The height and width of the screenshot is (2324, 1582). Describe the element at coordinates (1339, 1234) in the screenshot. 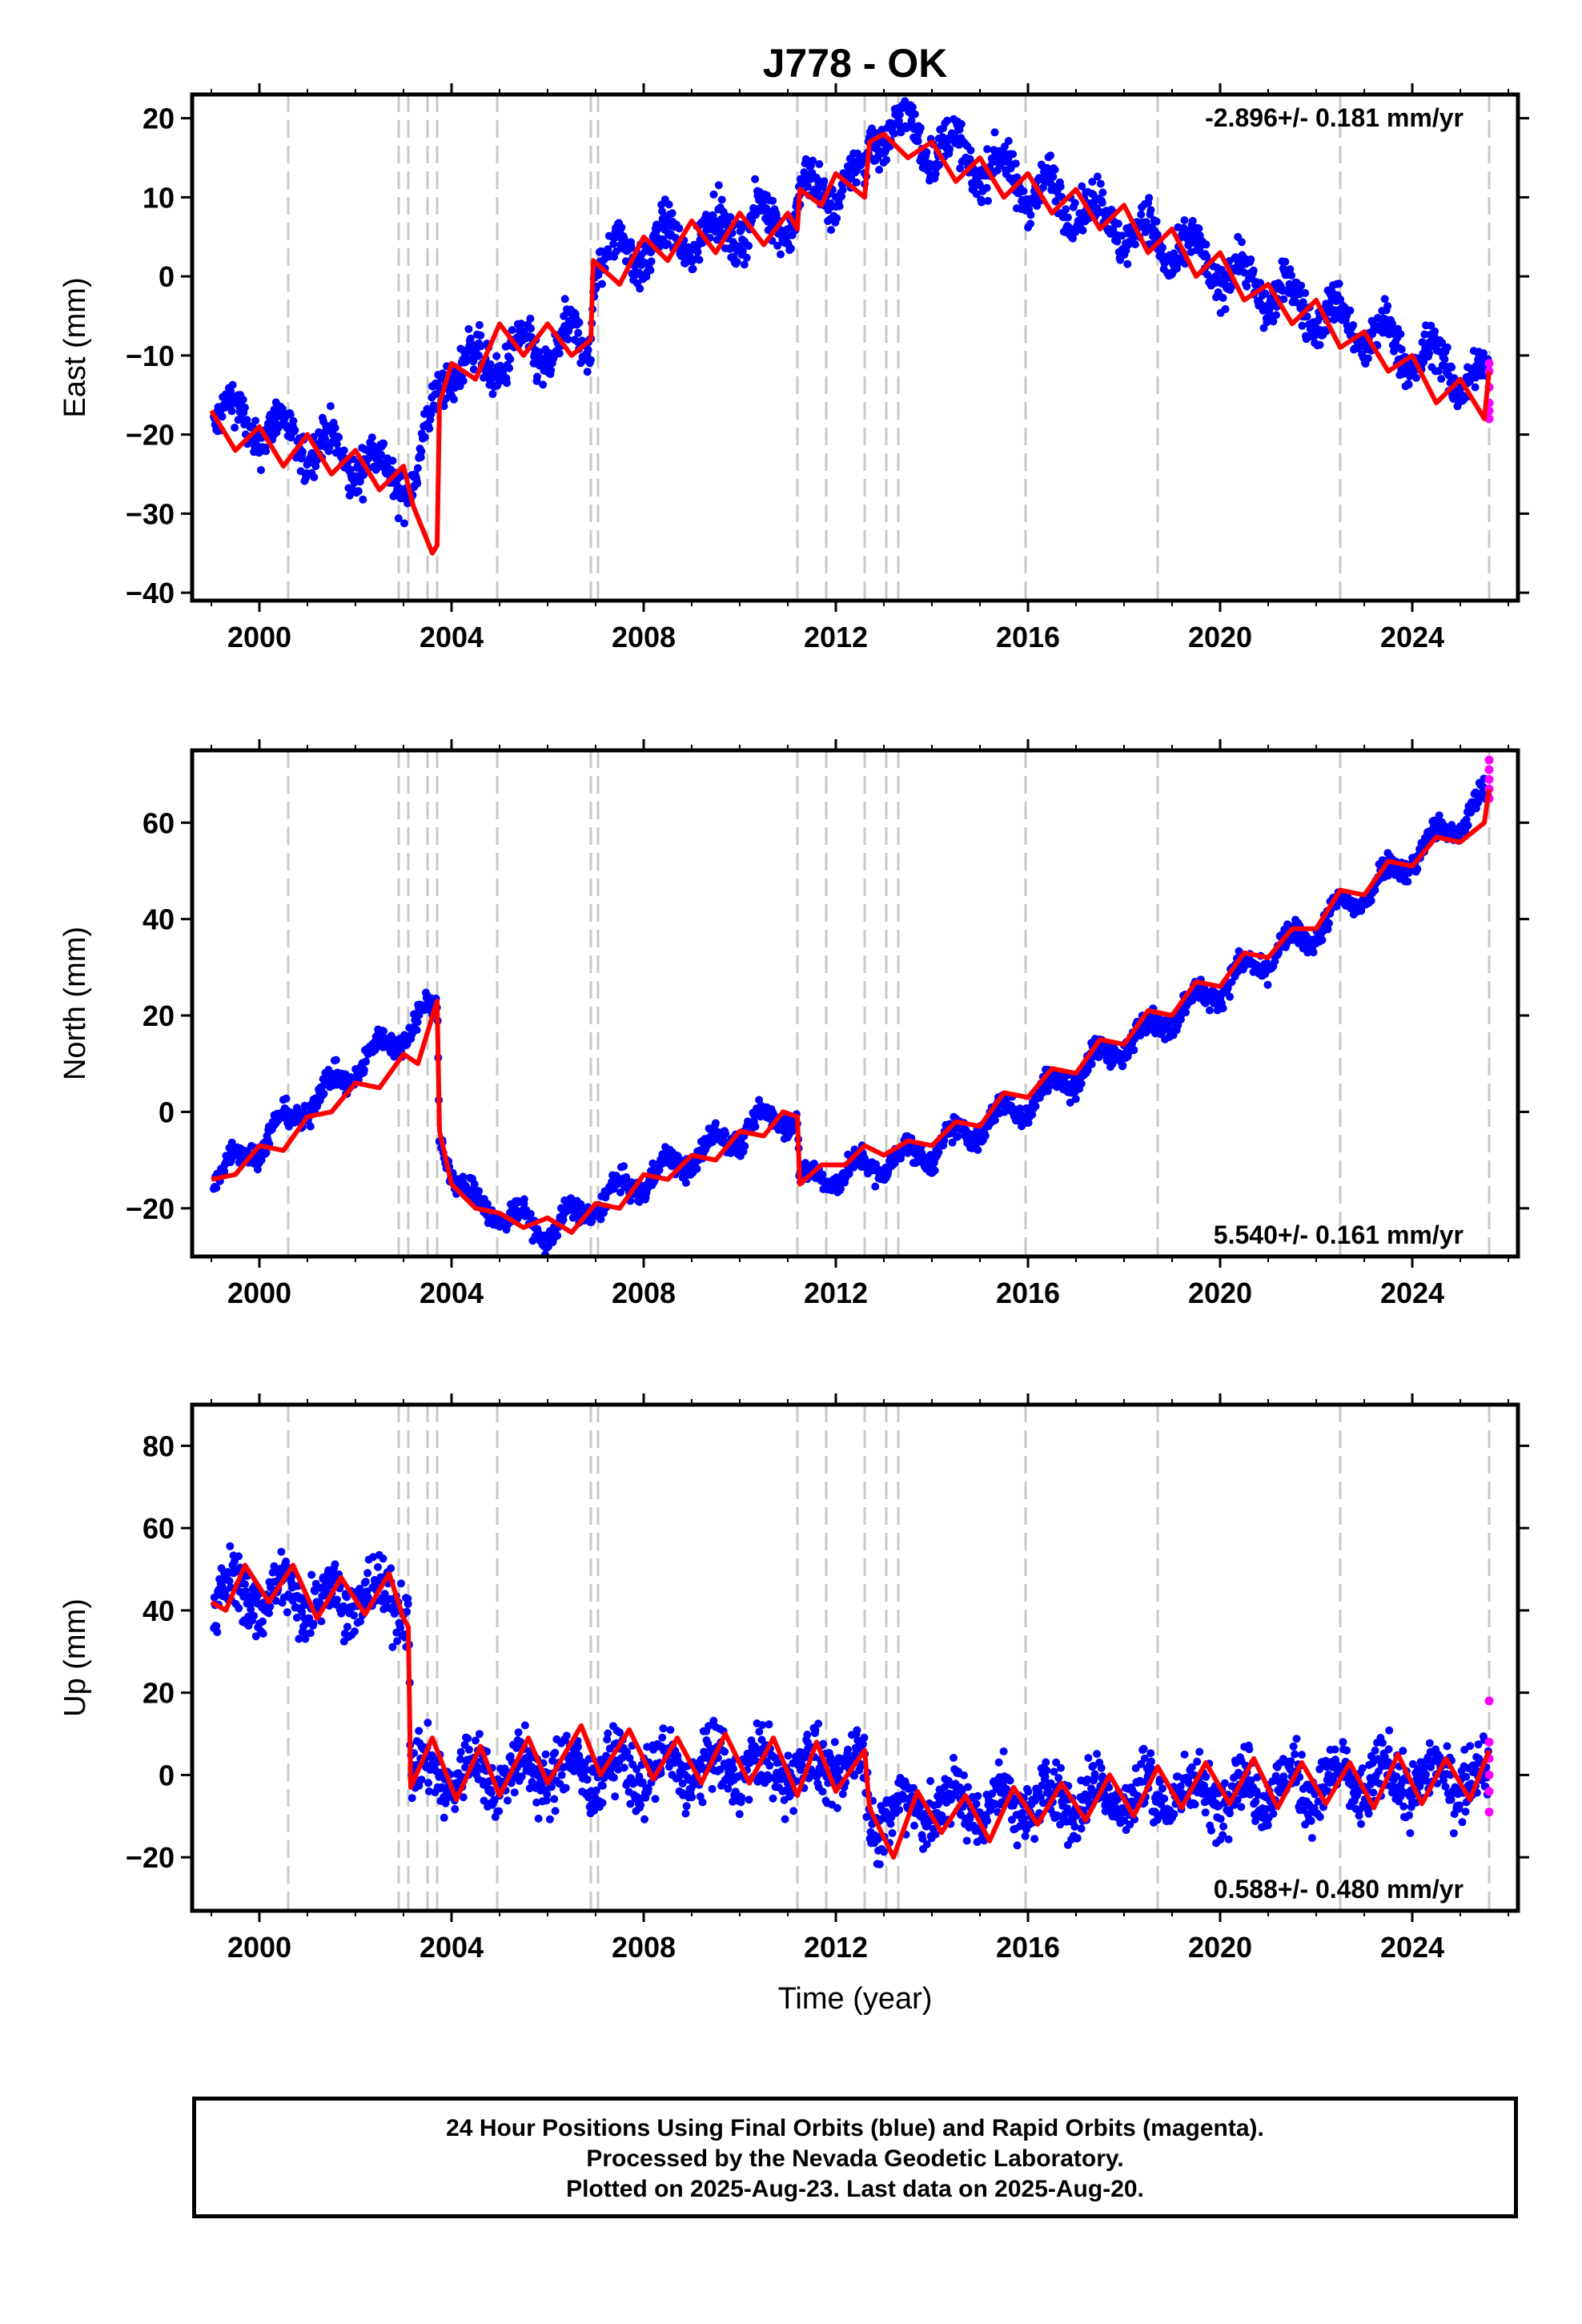

I see `north-rate-label: 5.540+/- 0.161 mm/yr` at that location.